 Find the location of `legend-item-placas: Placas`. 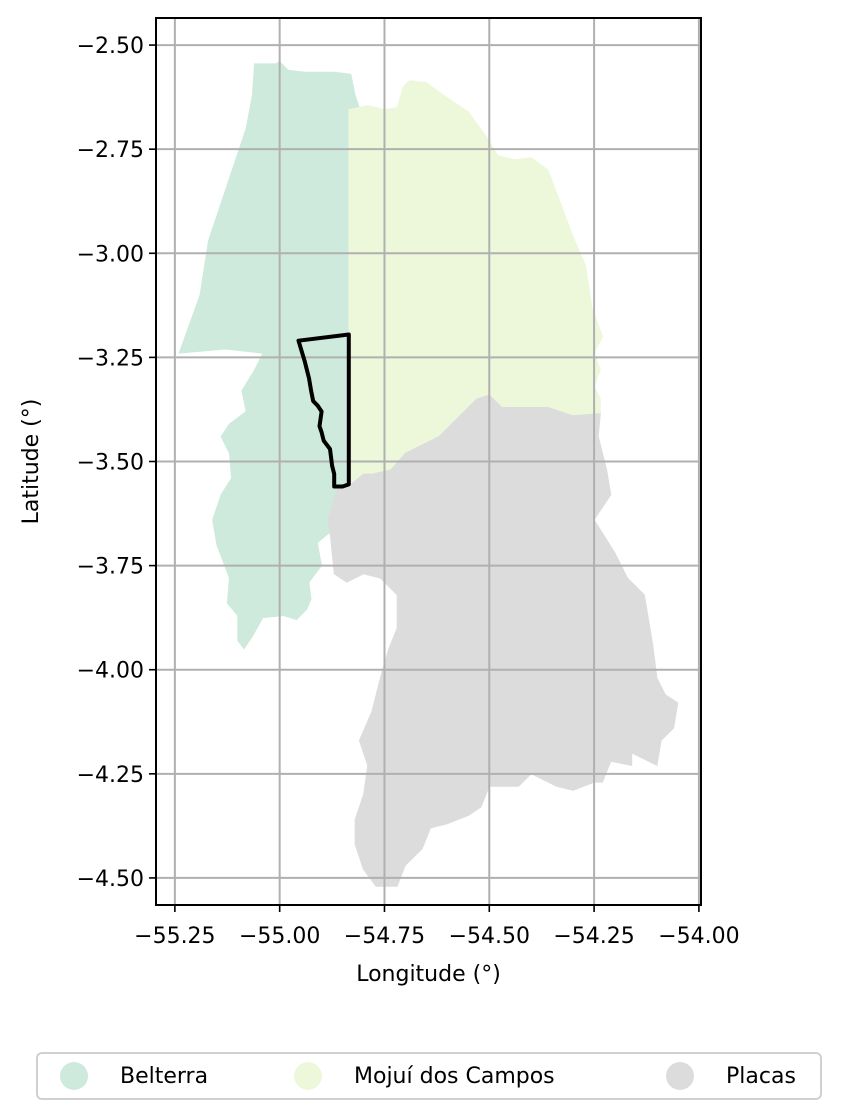

legend-item-placas: Placas is located at coordinates (731, 1076).